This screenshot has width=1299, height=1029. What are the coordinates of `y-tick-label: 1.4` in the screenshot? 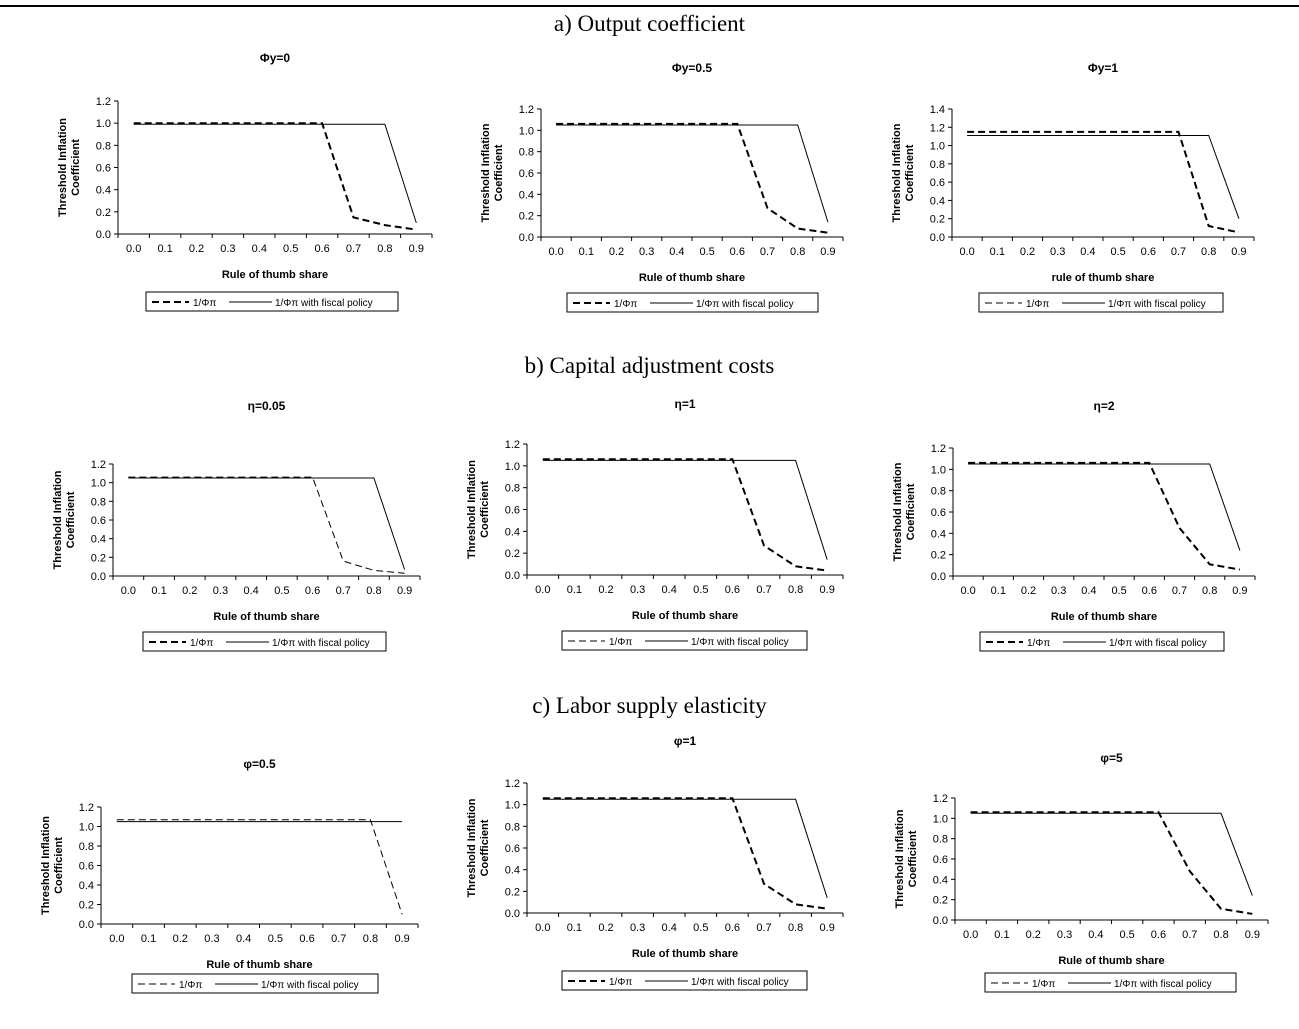 It's located at (937, 110).